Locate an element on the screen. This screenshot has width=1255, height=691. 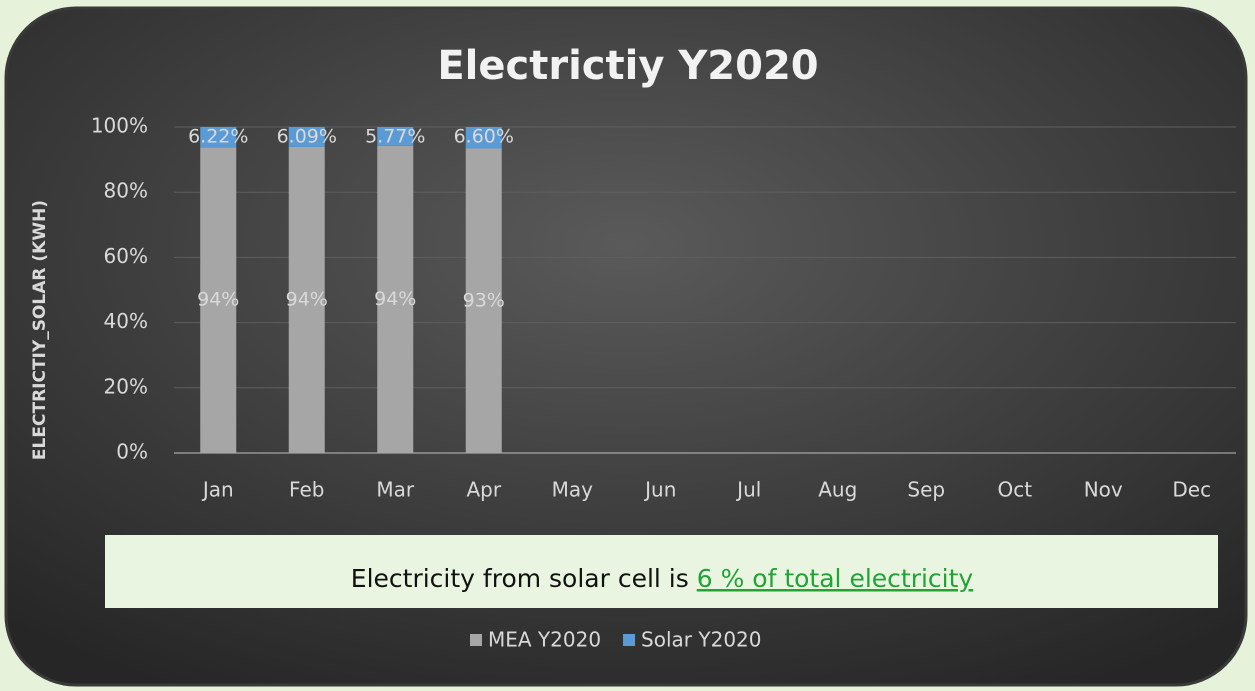
x-tick-label: Mar is located at coordinates (395, 490).